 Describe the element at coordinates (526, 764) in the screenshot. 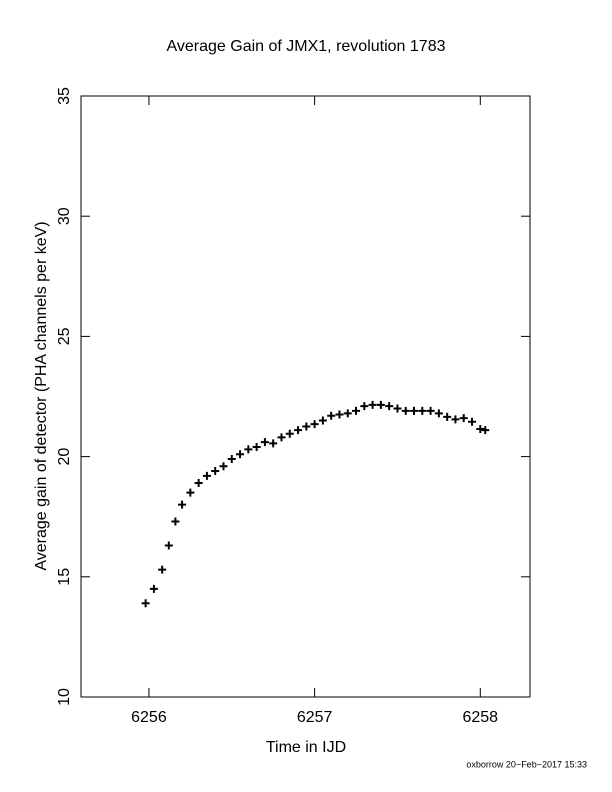

I see `footer-annotation: oxborrow 20−Feb−2017 15:33` at that location.